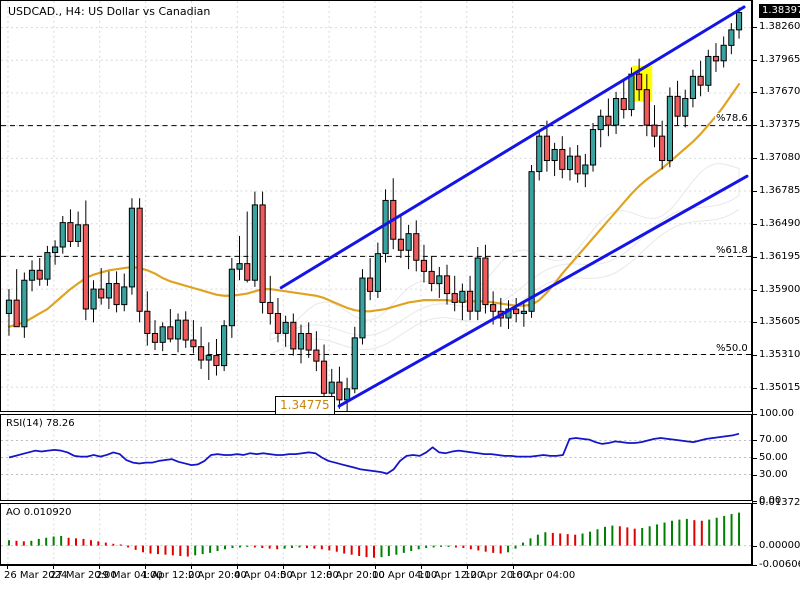 The height and width of the screenshot is (600, 800). I want to click on ao-plot, so click(376, 534).